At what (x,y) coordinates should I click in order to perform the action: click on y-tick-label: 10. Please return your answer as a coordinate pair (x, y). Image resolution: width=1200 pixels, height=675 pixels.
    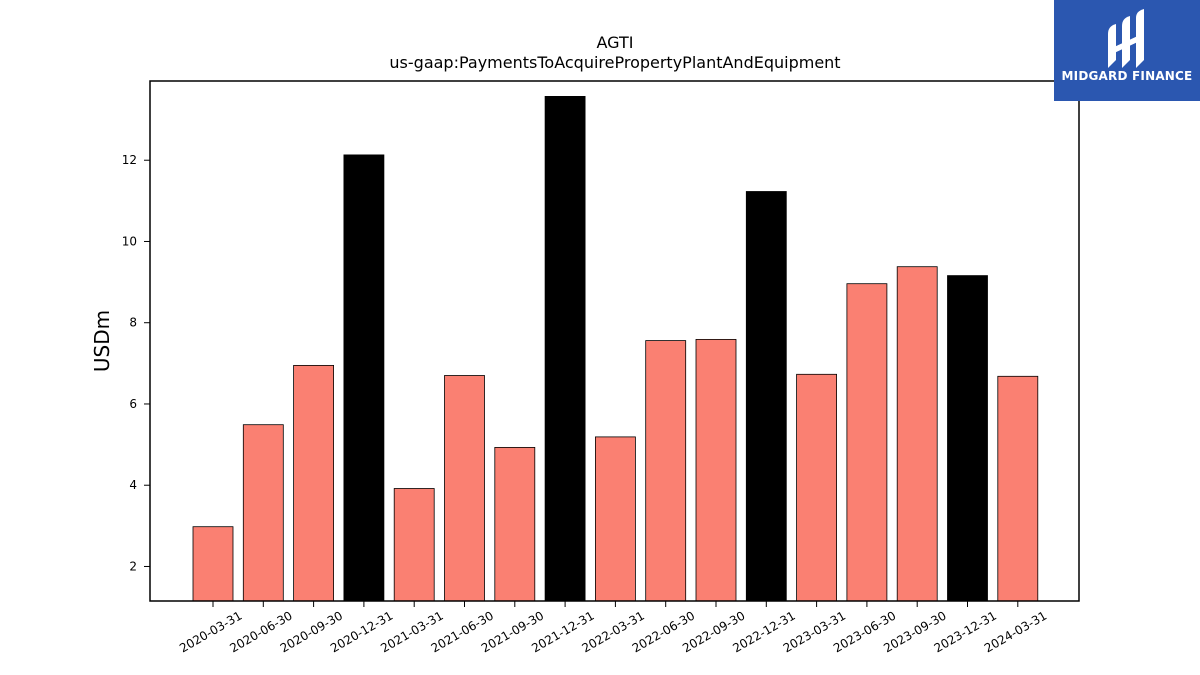
    Looking at the image, I should click on (129, 241).